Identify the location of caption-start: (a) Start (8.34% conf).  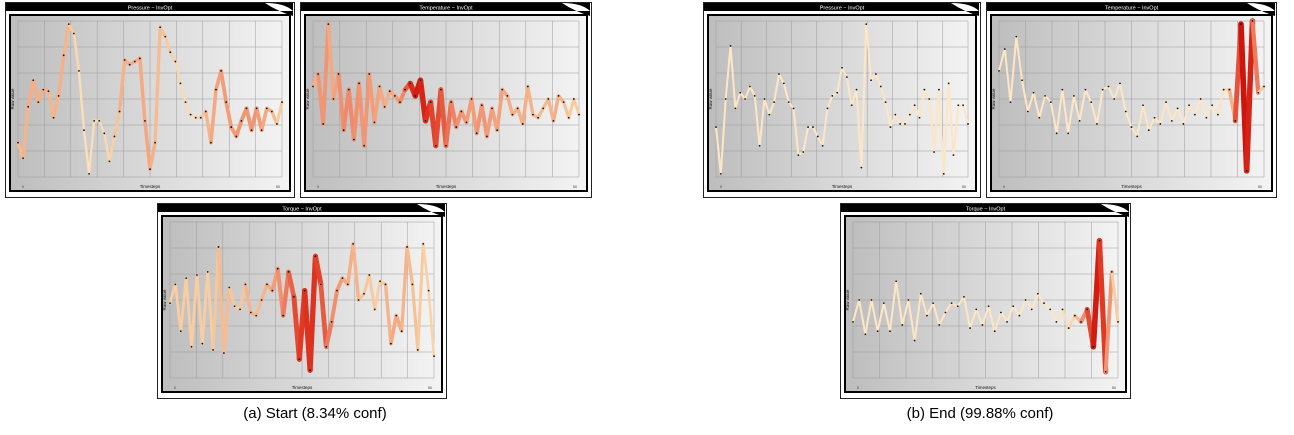
(315, 413).